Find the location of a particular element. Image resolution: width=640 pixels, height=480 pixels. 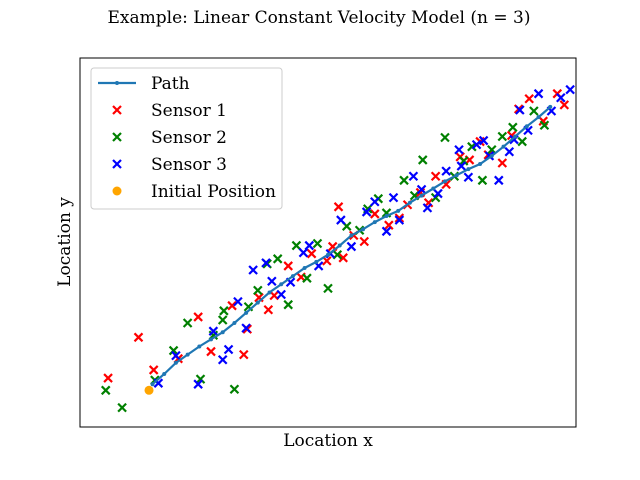

initial-position-point is located at coordinates (149, 390).